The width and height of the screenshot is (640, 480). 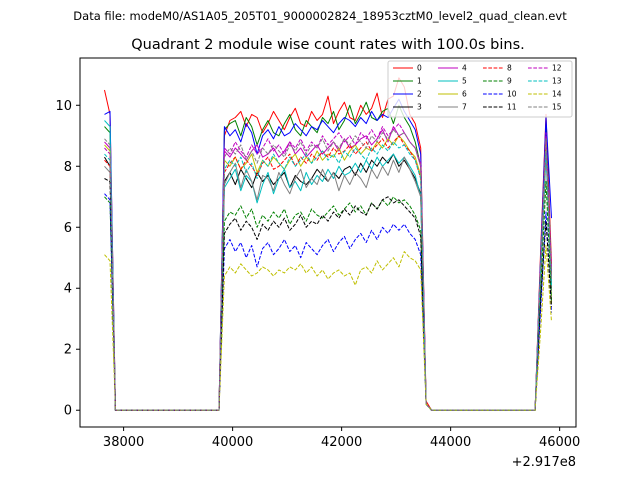 I want to click on x-offset-text: +2.917e8, so click(x=544, y=462).